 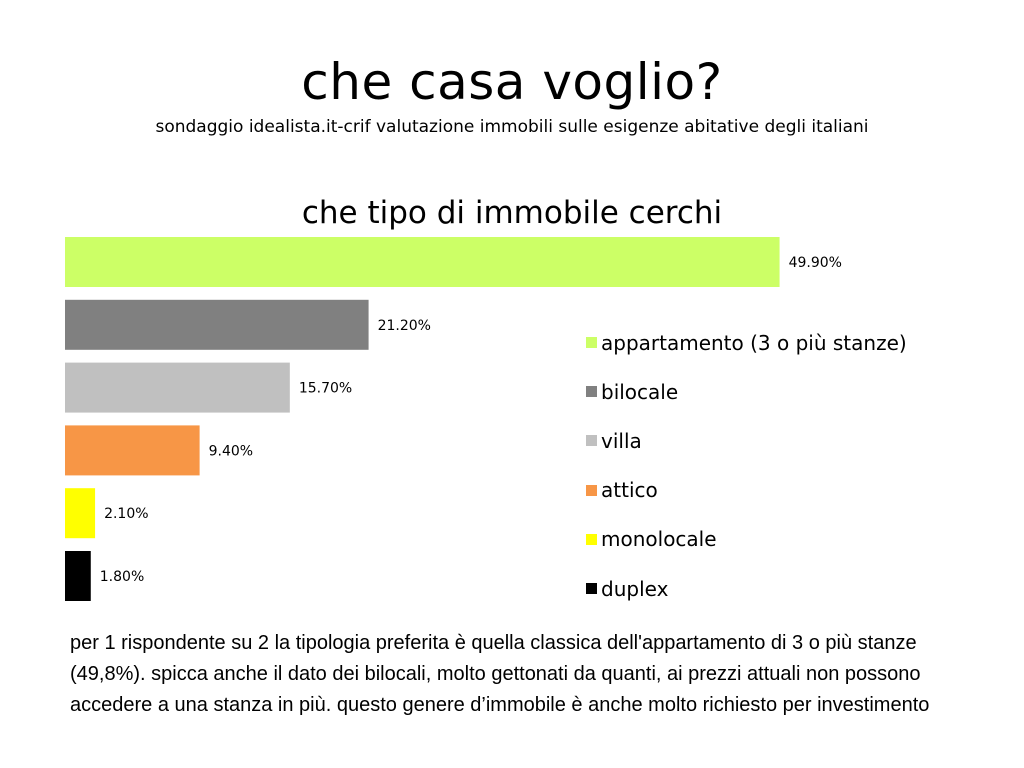 I want to click on legend-label-4: monolocale, so click(x=659, y=539).